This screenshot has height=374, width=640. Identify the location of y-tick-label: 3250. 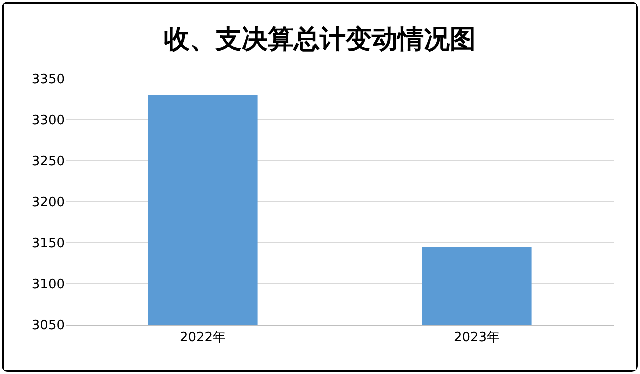
(48, 162).